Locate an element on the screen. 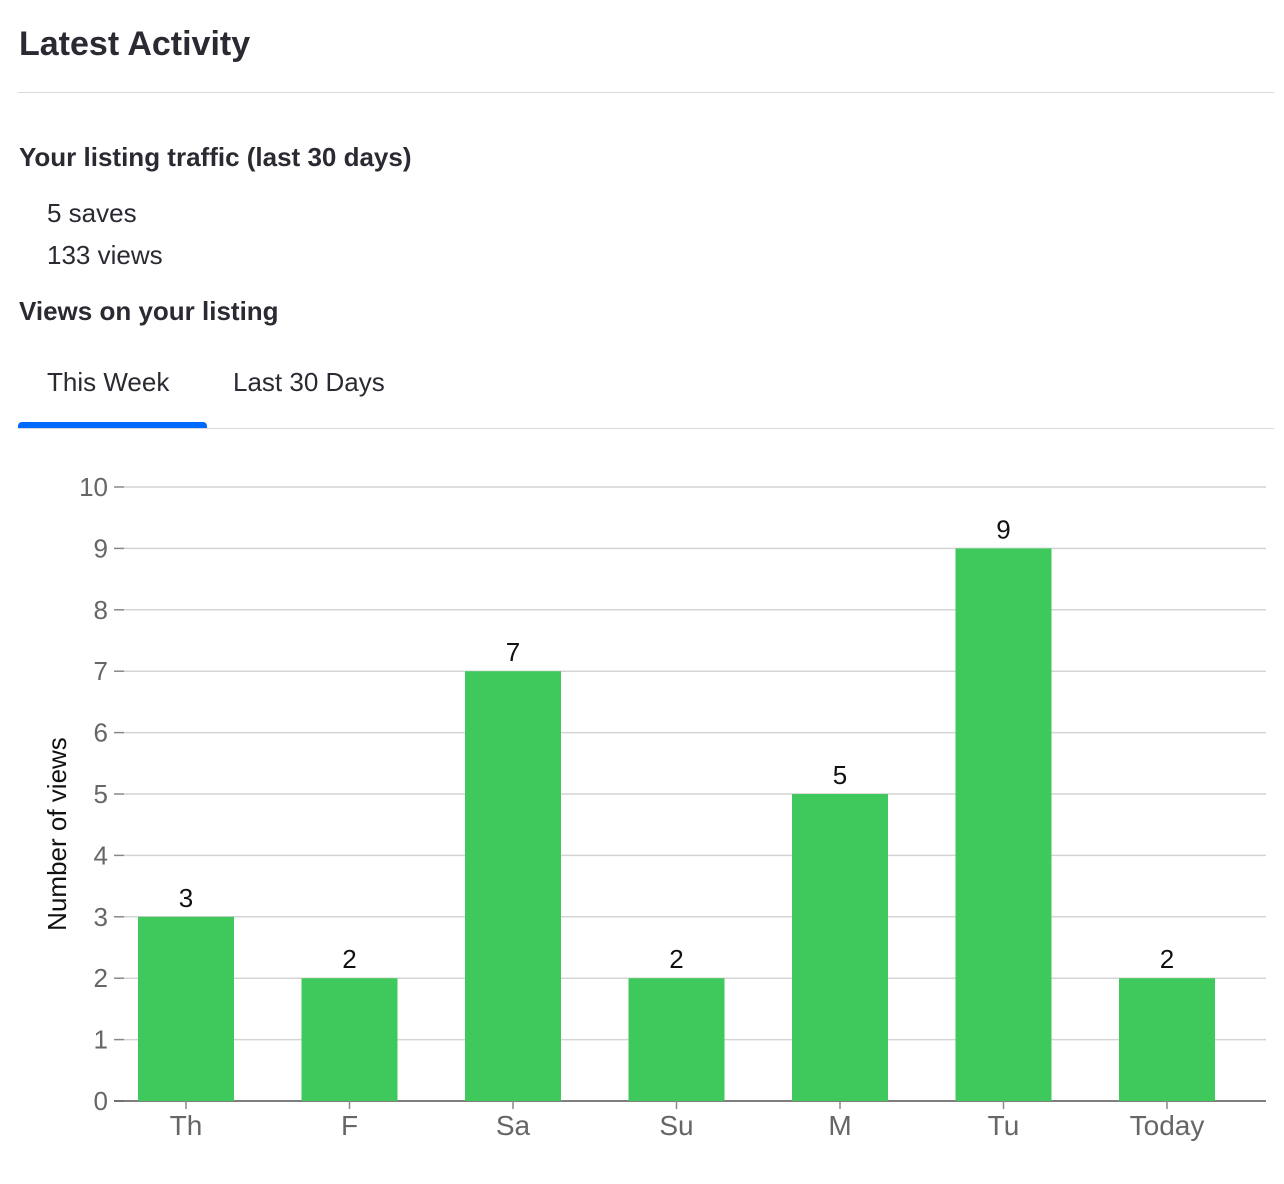 The image size is (1284, 1184). data-label: 7 is located at coordinates (513, 652).